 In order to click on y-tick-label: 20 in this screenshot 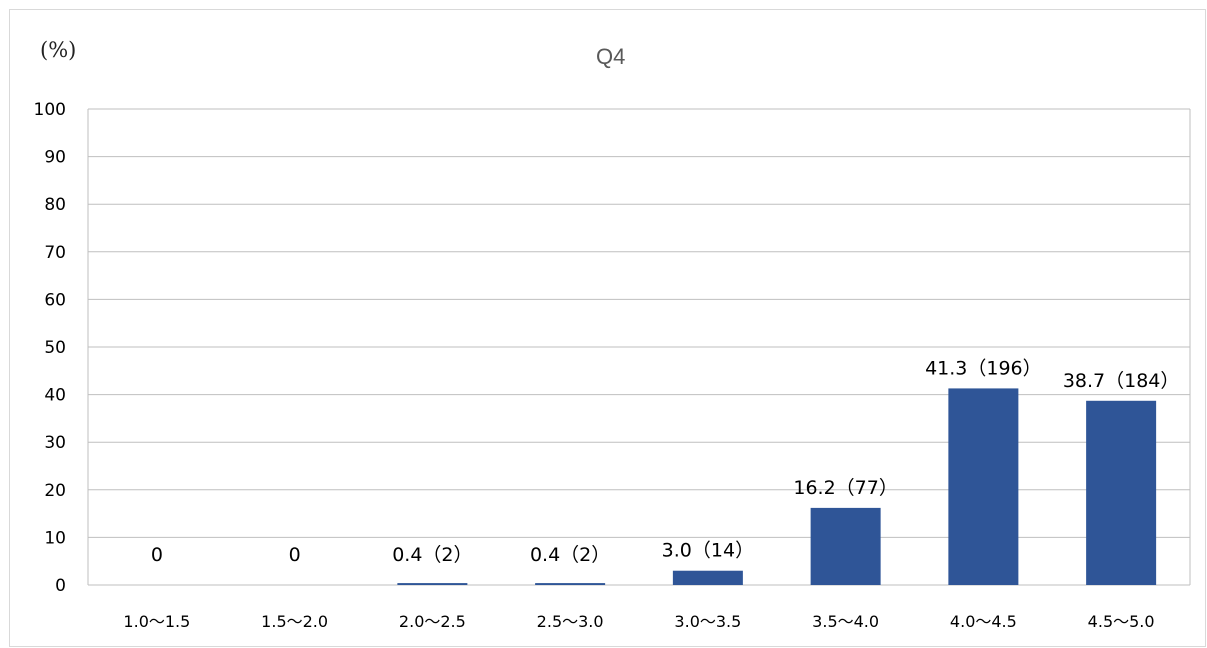, I will do `click(55, 491)`.